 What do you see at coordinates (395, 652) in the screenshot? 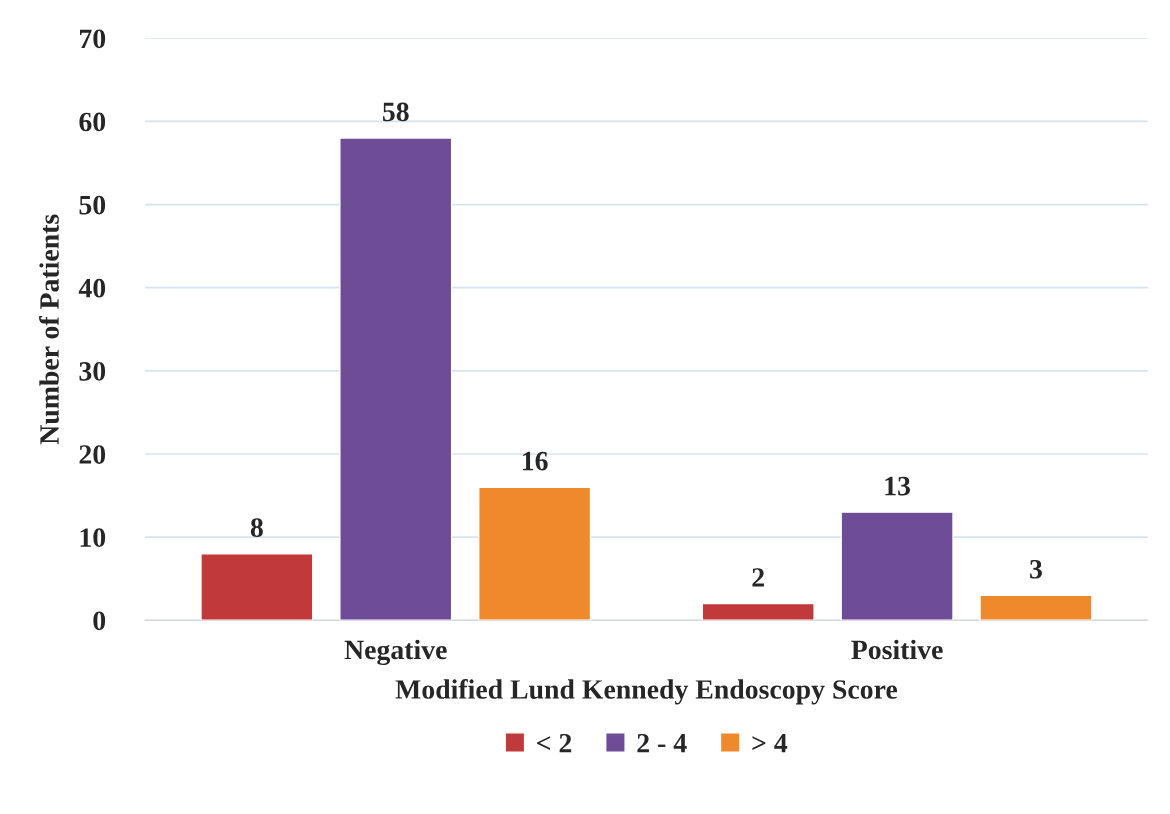
I see `x-tick-label: Negative` at bounding box center [395, 652].